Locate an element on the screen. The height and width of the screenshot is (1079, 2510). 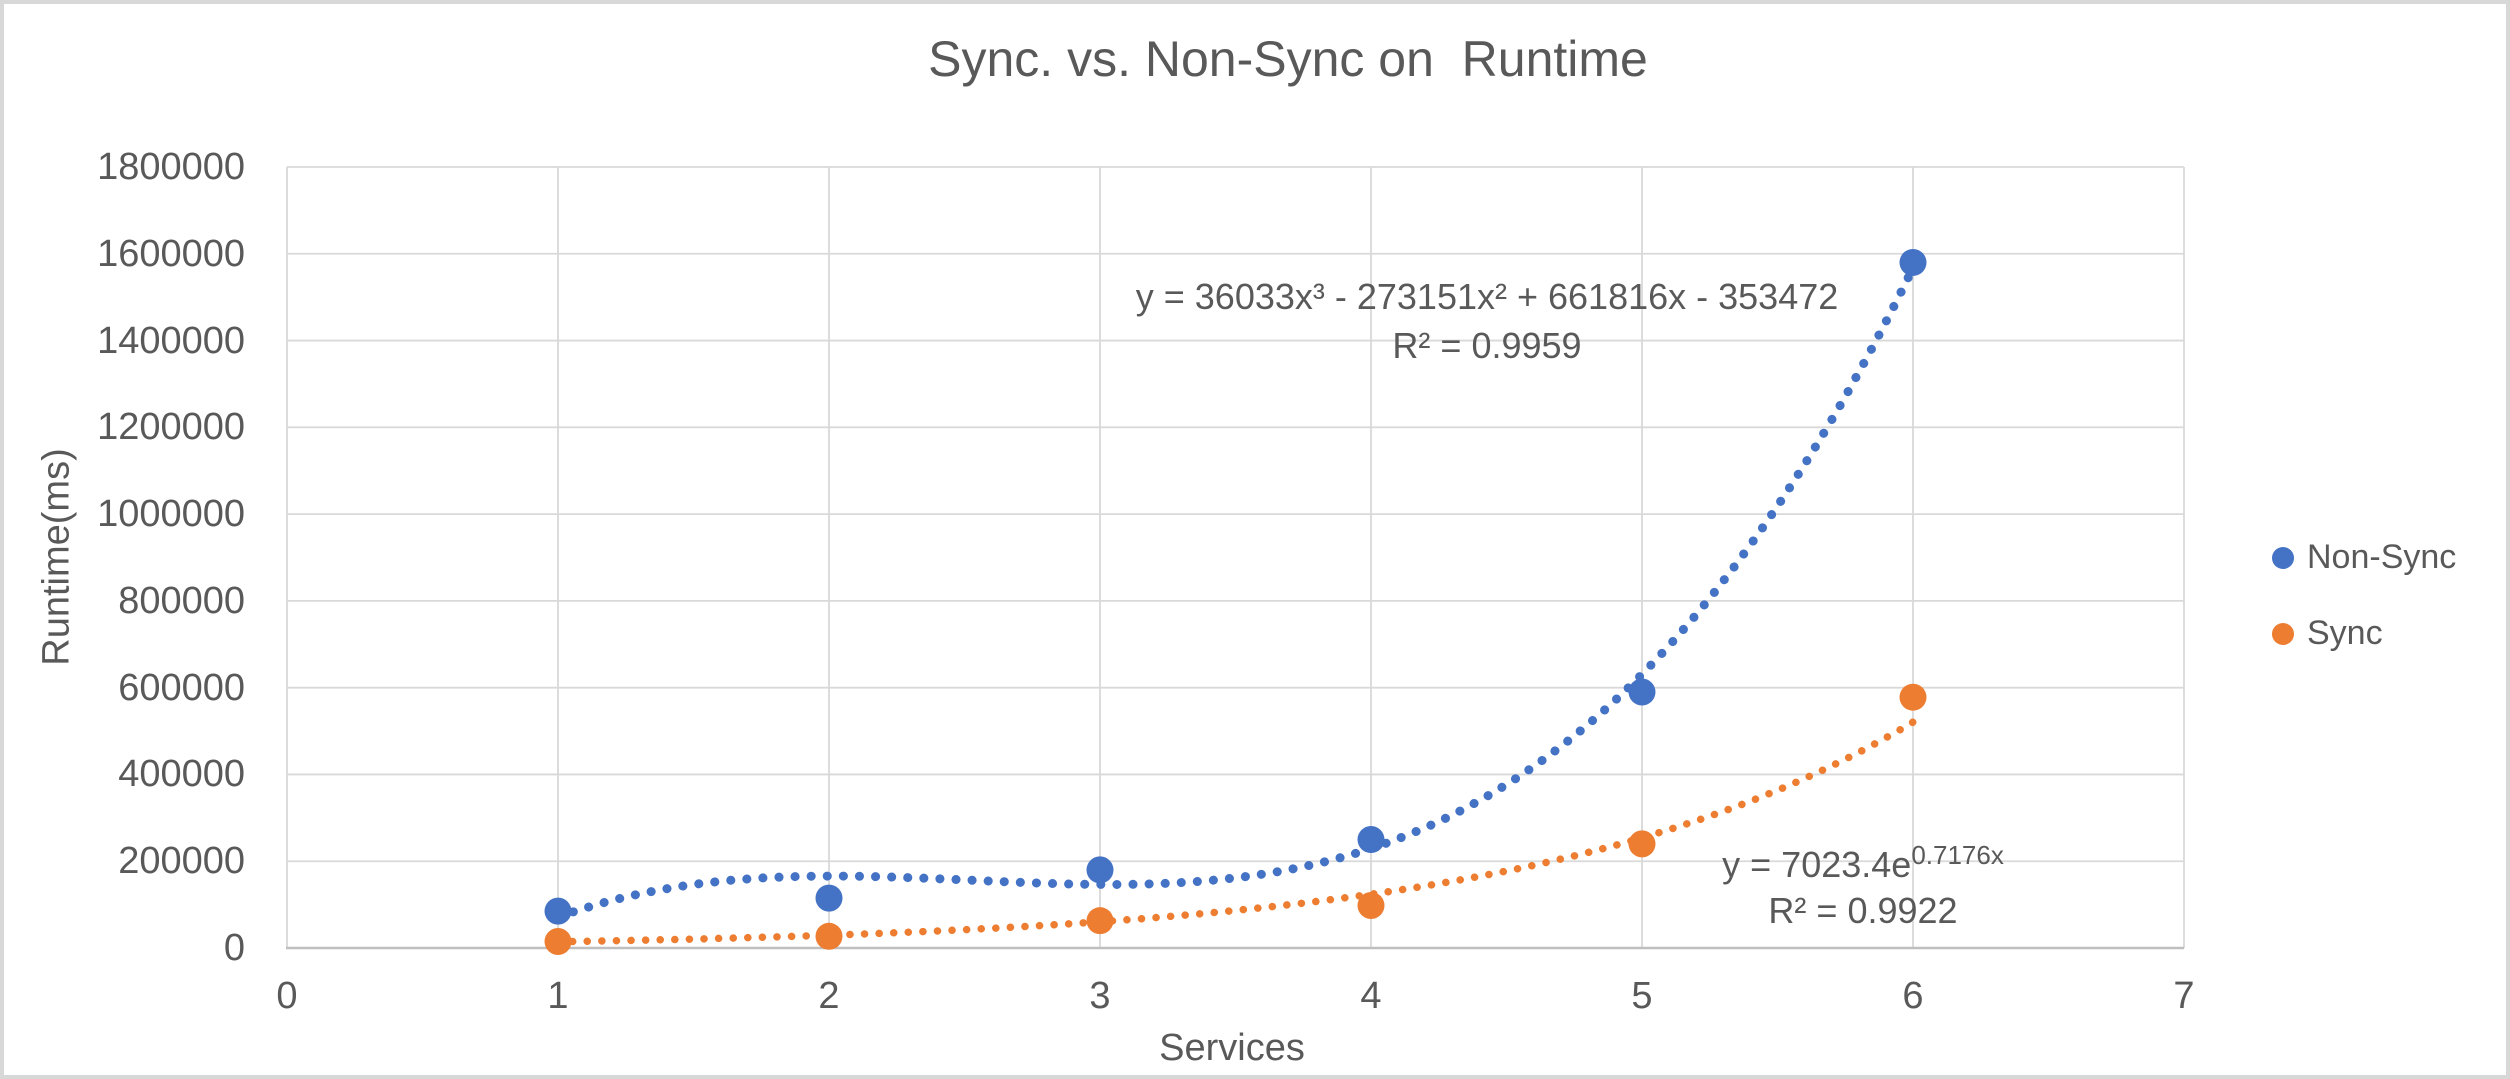
y-axis-tick-label: 800000 is located at coordinates (181, 600).